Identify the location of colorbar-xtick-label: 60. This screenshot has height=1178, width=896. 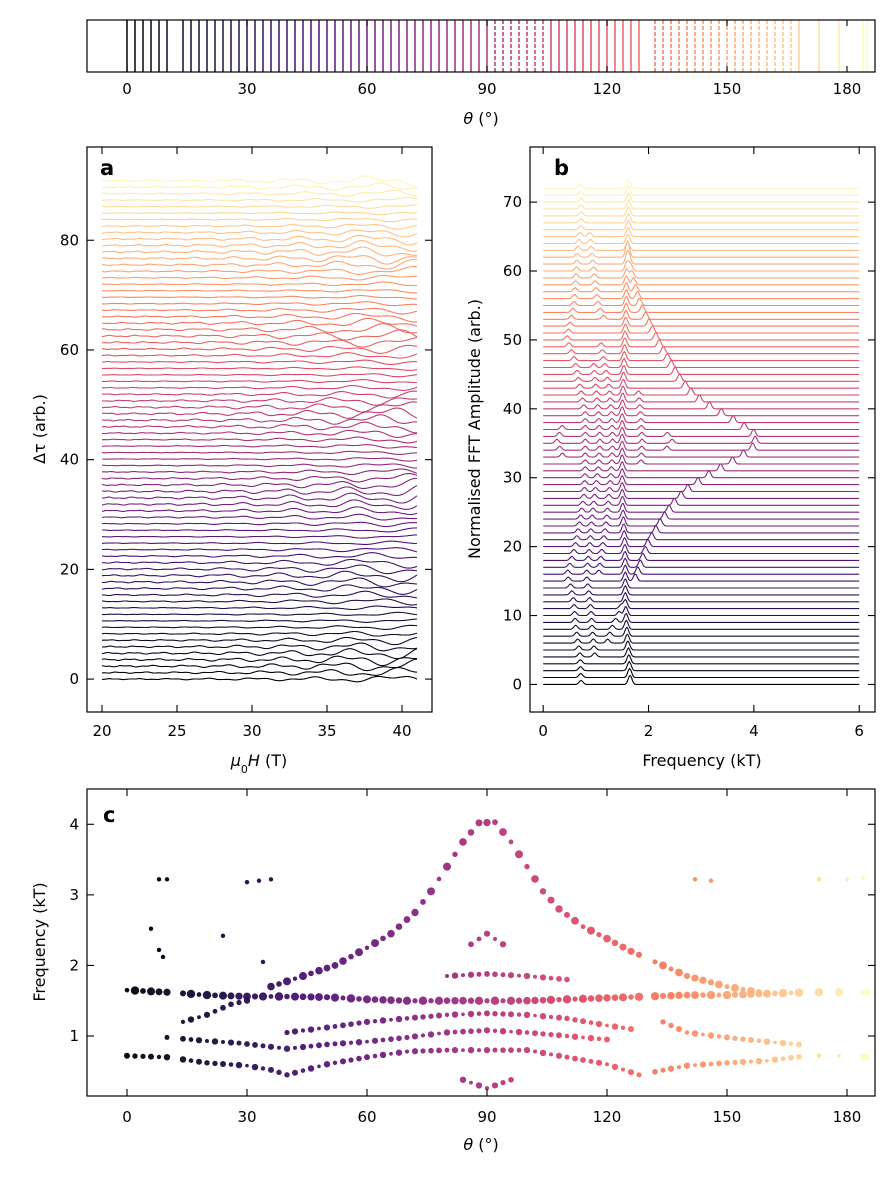
(366, 89).